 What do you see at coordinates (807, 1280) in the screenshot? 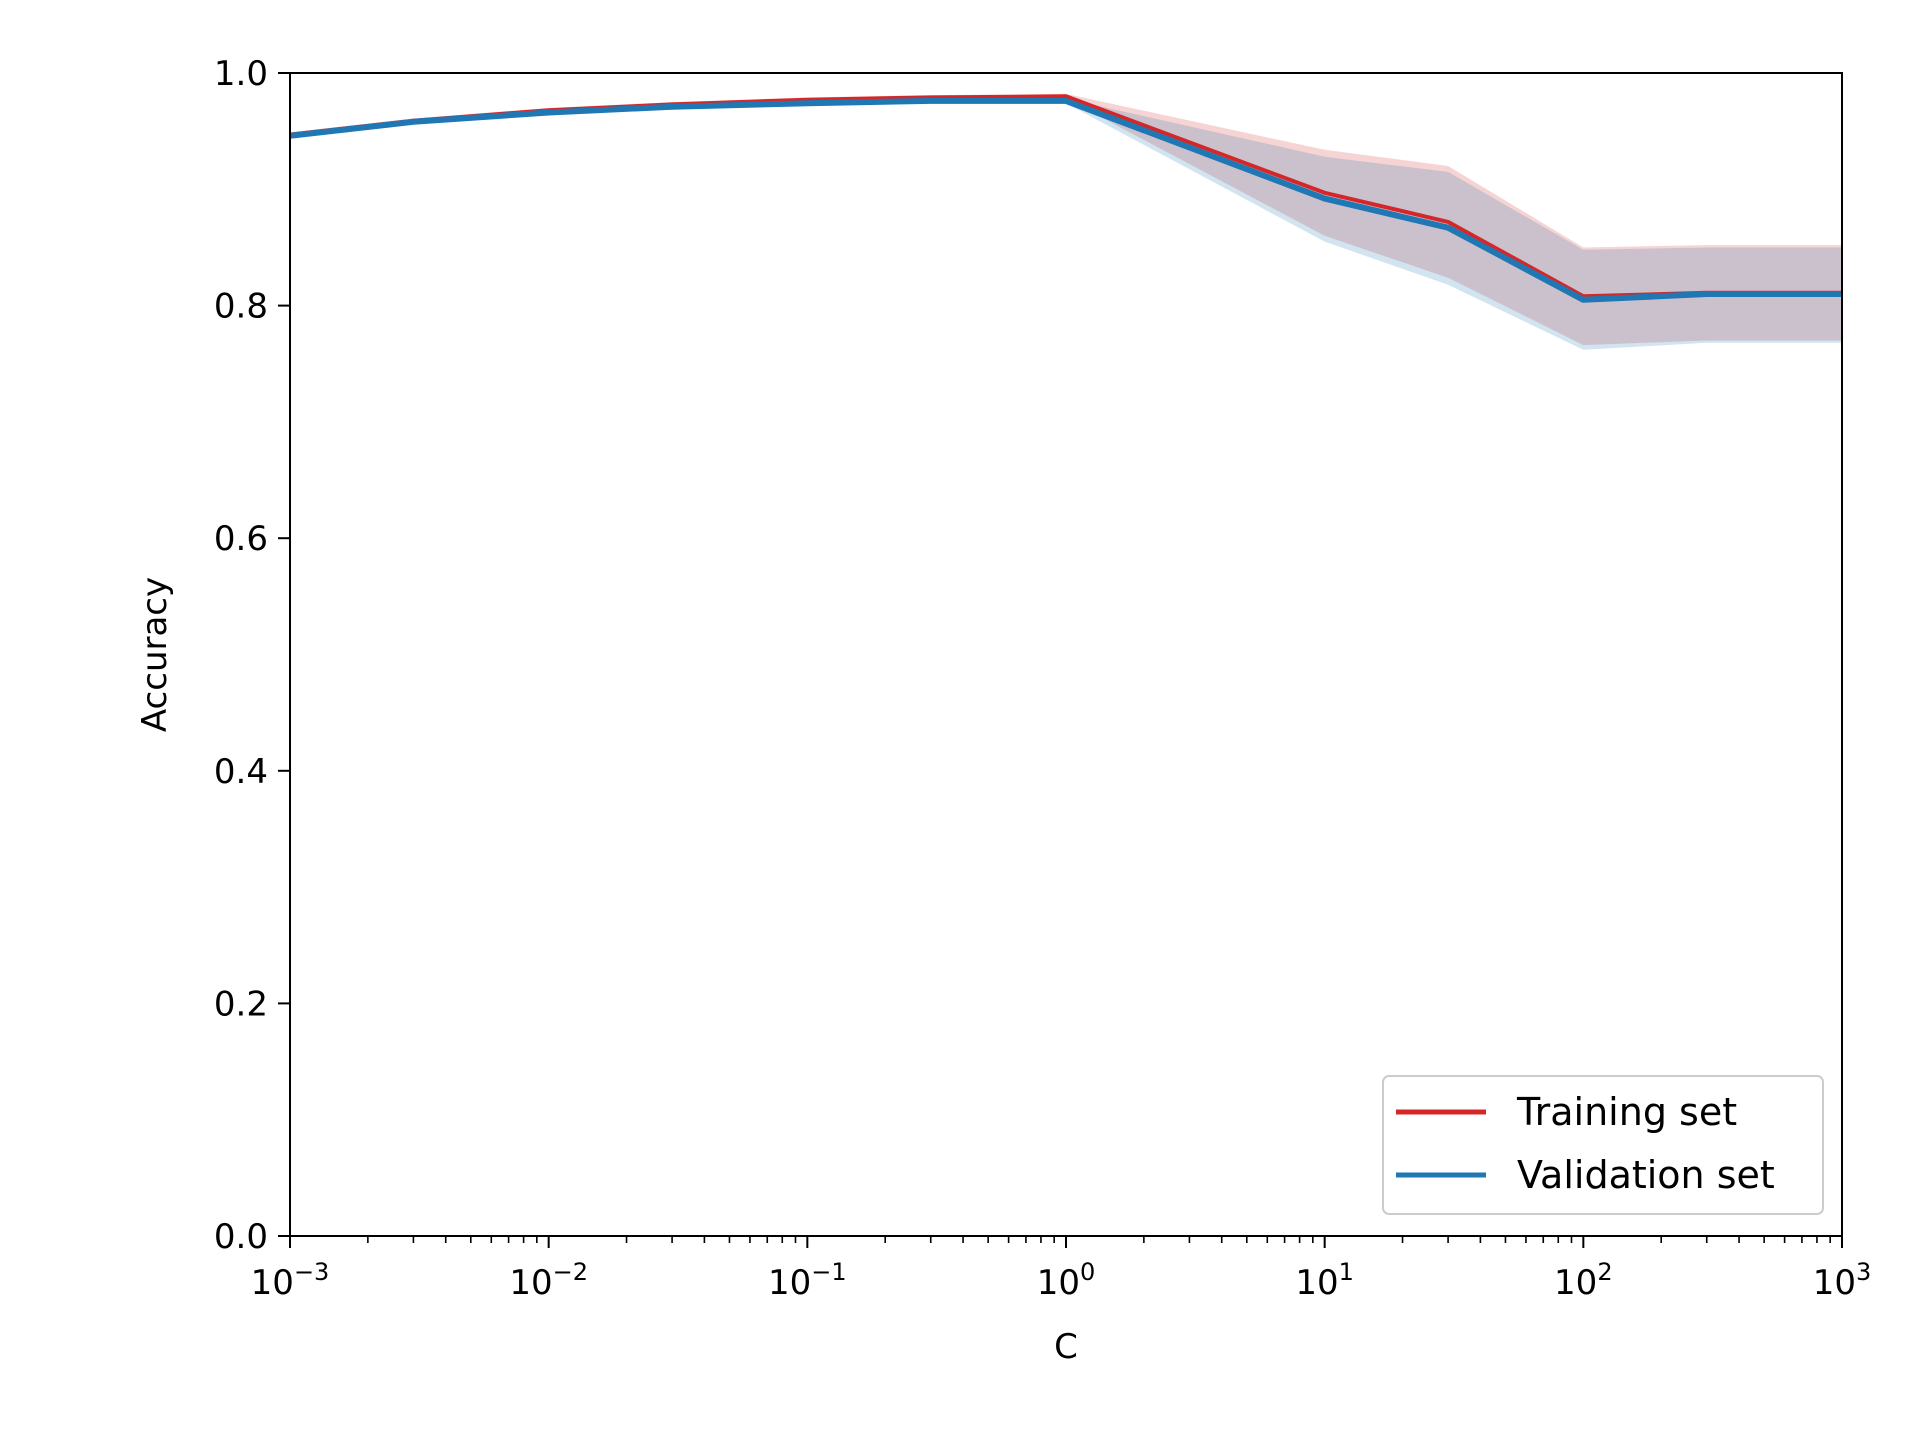
I see `x-tick-label: 10⁻¹` at bounding box center [807, 1280].